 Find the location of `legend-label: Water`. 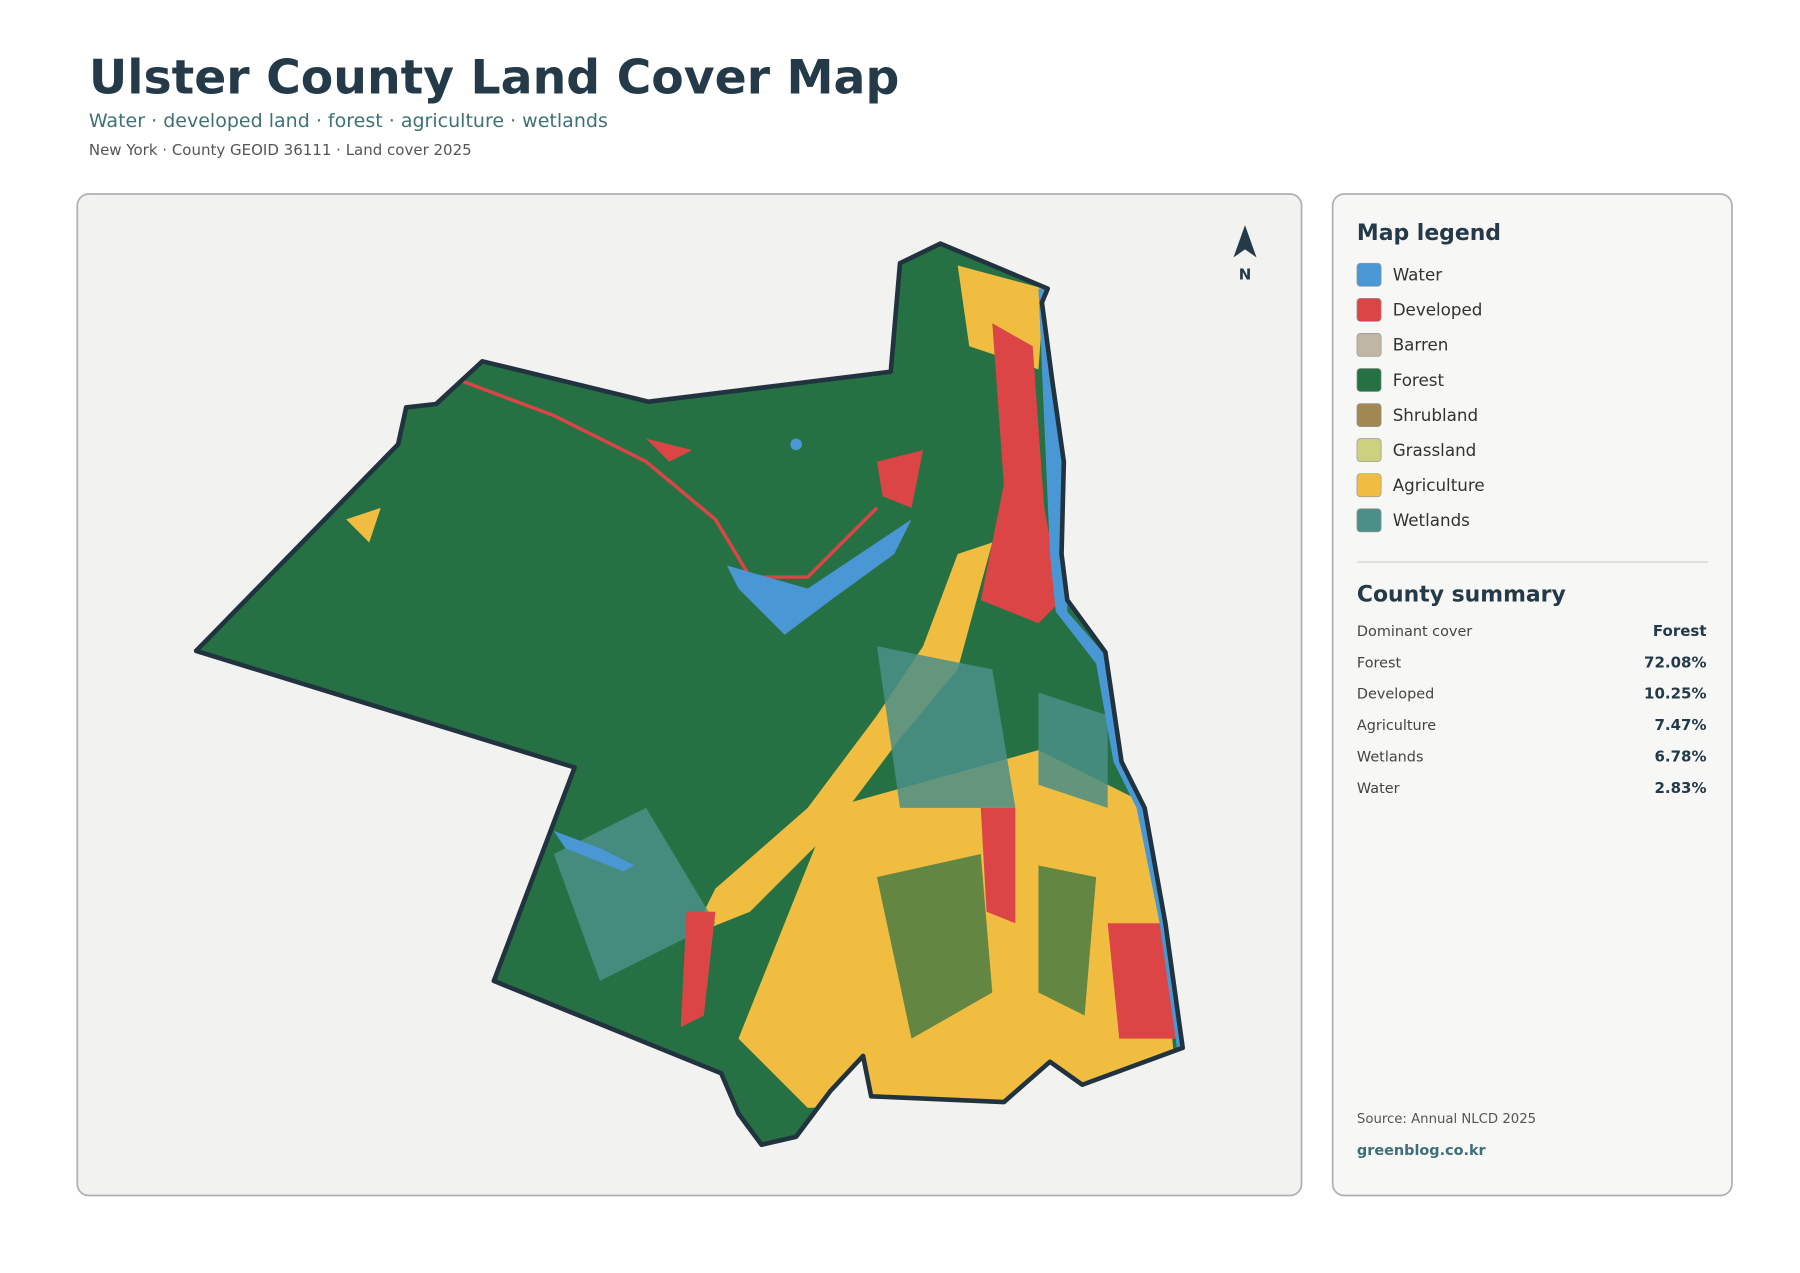

legend-label: Water is located at coordinates (1418, 275).